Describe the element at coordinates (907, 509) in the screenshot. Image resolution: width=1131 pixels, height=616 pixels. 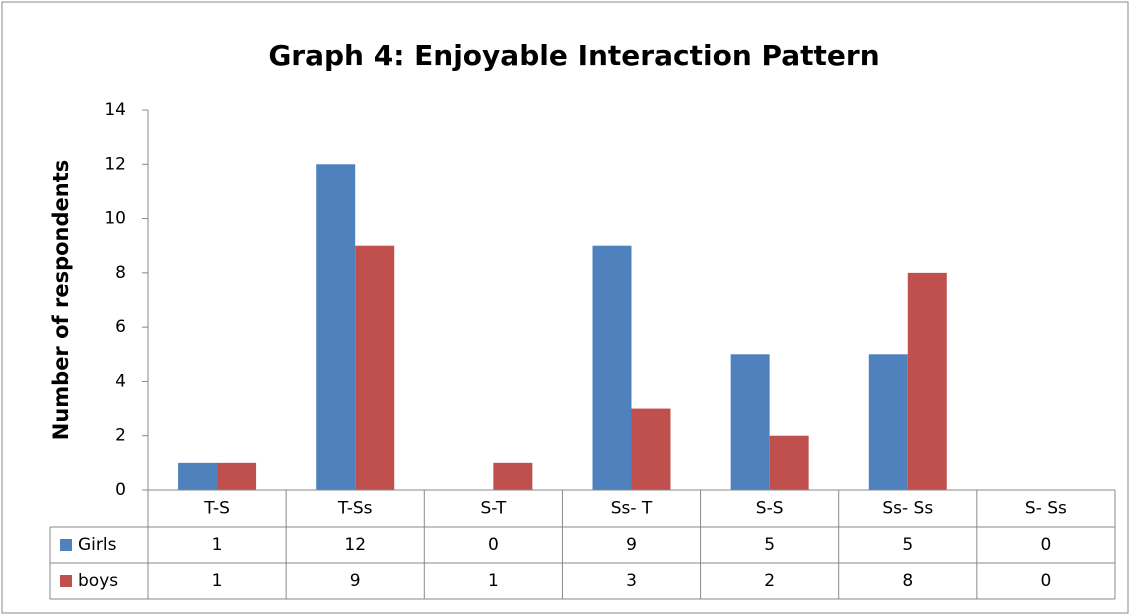
I see `x-tick-label: Ss- Ss` at that location.